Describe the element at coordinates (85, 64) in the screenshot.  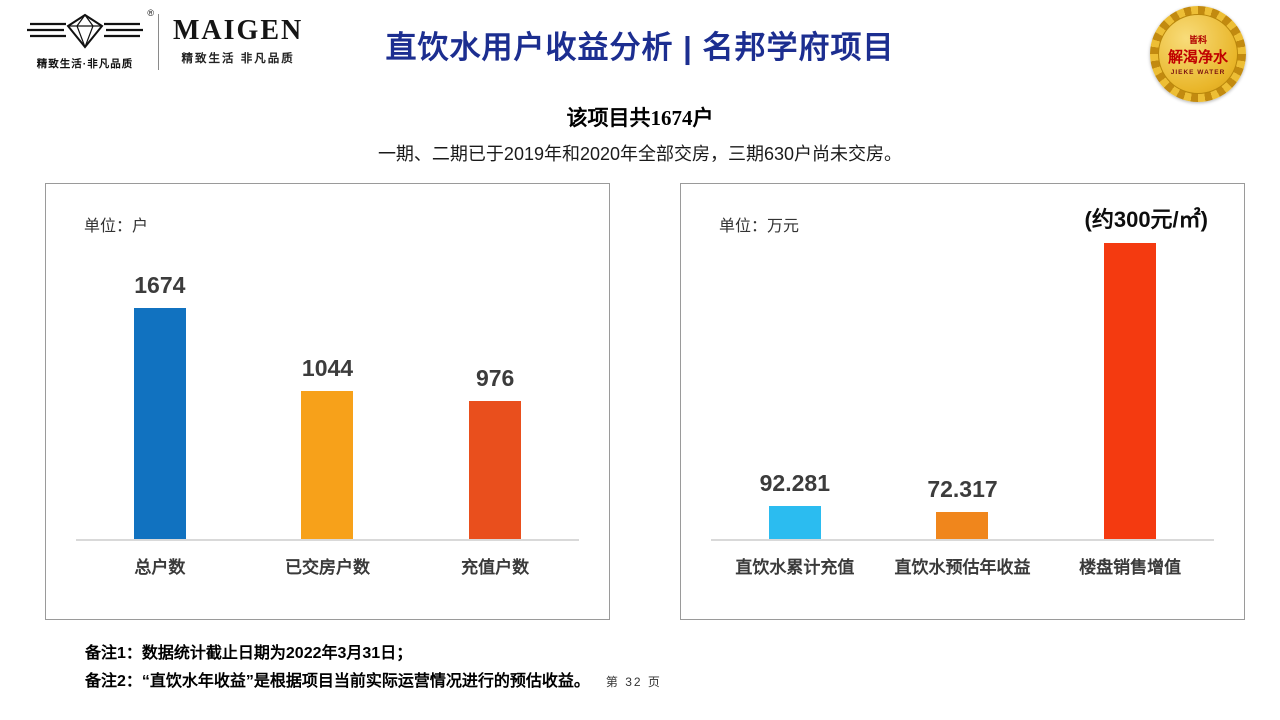
I see `brand-tagline-left: 精致生活·非凡品质` at that location.